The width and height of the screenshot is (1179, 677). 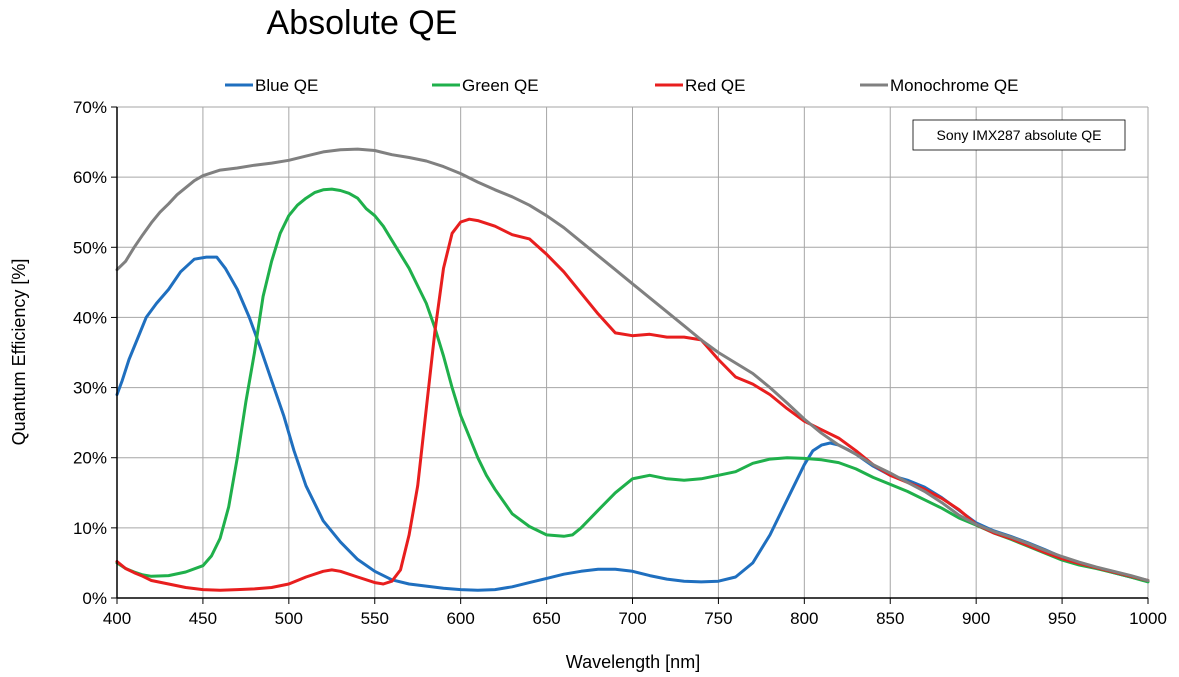 What do you see at coordinates (90, 528) in the screenshot?
I see `y-tick-label: 10%` at bounding box center [90, 528].